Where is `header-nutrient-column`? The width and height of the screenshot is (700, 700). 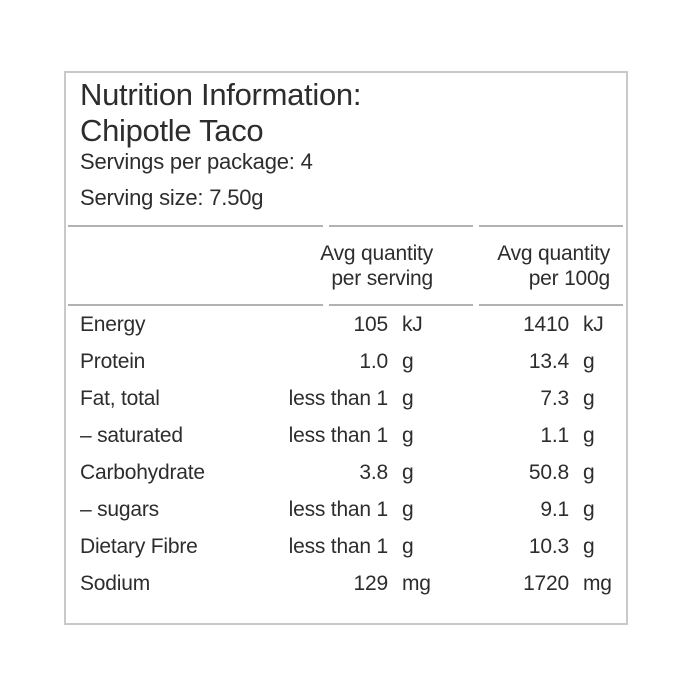 header-nutrient-column is located at coordinates (195, 265).